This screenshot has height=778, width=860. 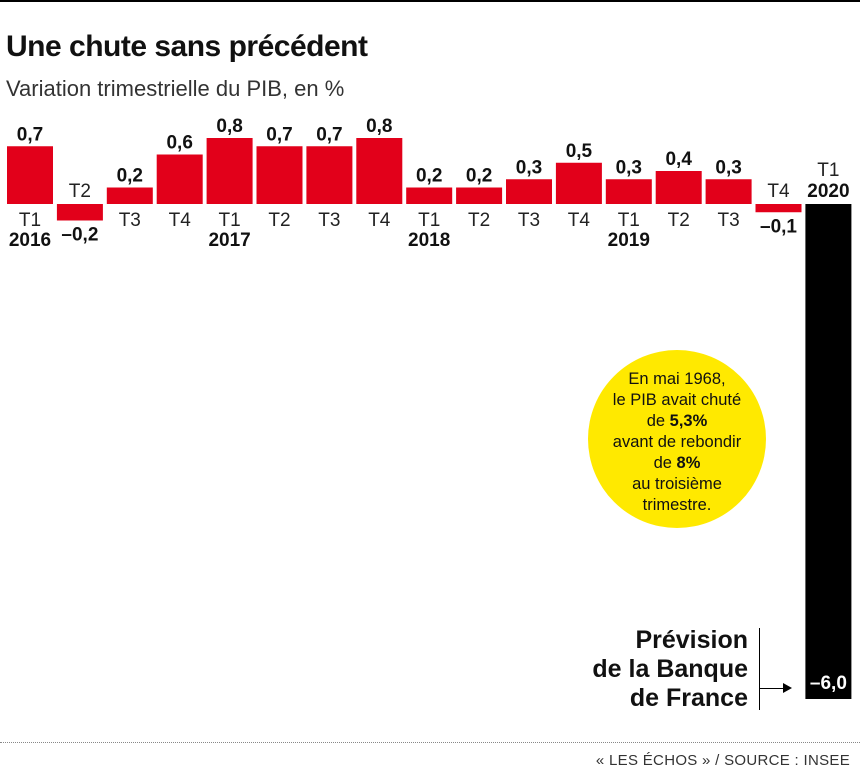 What do you see at coordinates (677, 378) in the screenshot?
I see `note-line: En mai 1968,` at bounding box center [677, 378].